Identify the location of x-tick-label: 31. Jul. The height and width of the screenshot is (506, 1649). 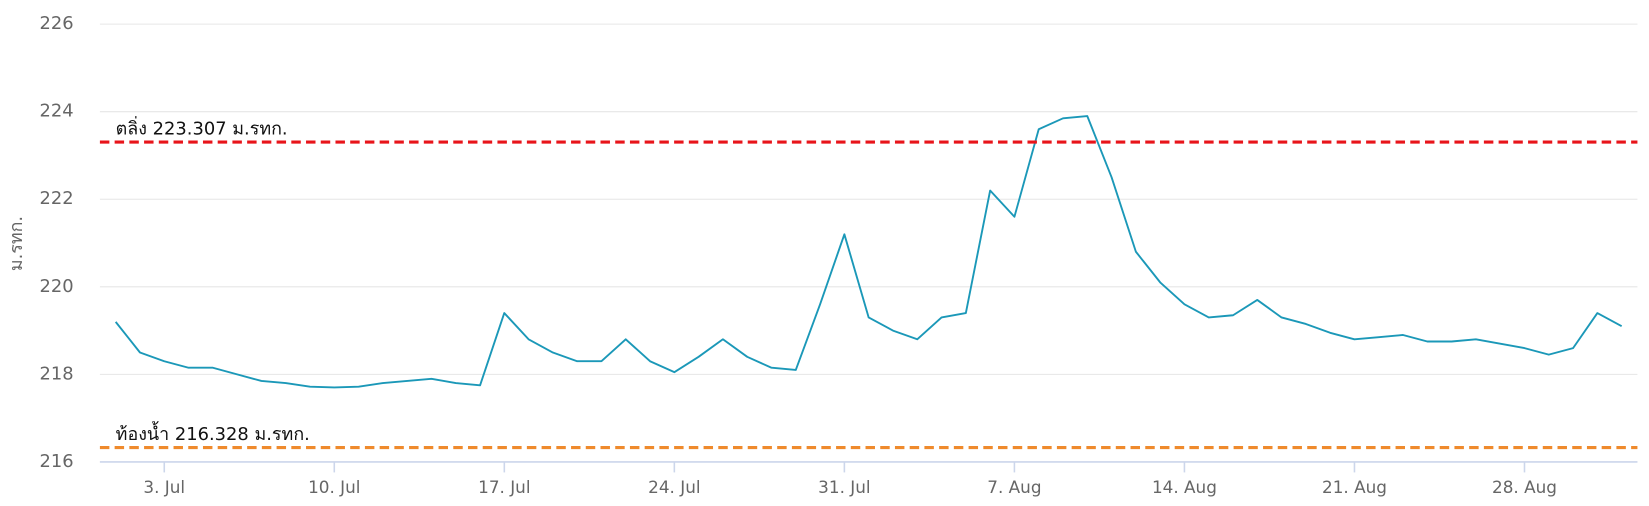
(844, 487).